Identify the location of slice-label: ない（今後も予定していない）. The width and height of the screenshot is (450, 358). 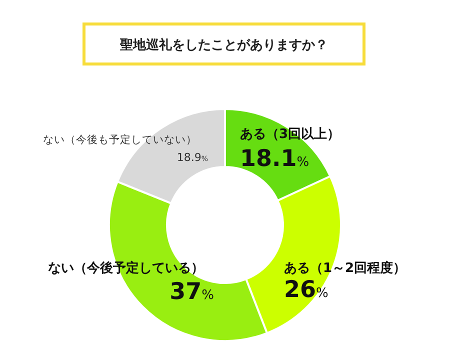
(120, 139).